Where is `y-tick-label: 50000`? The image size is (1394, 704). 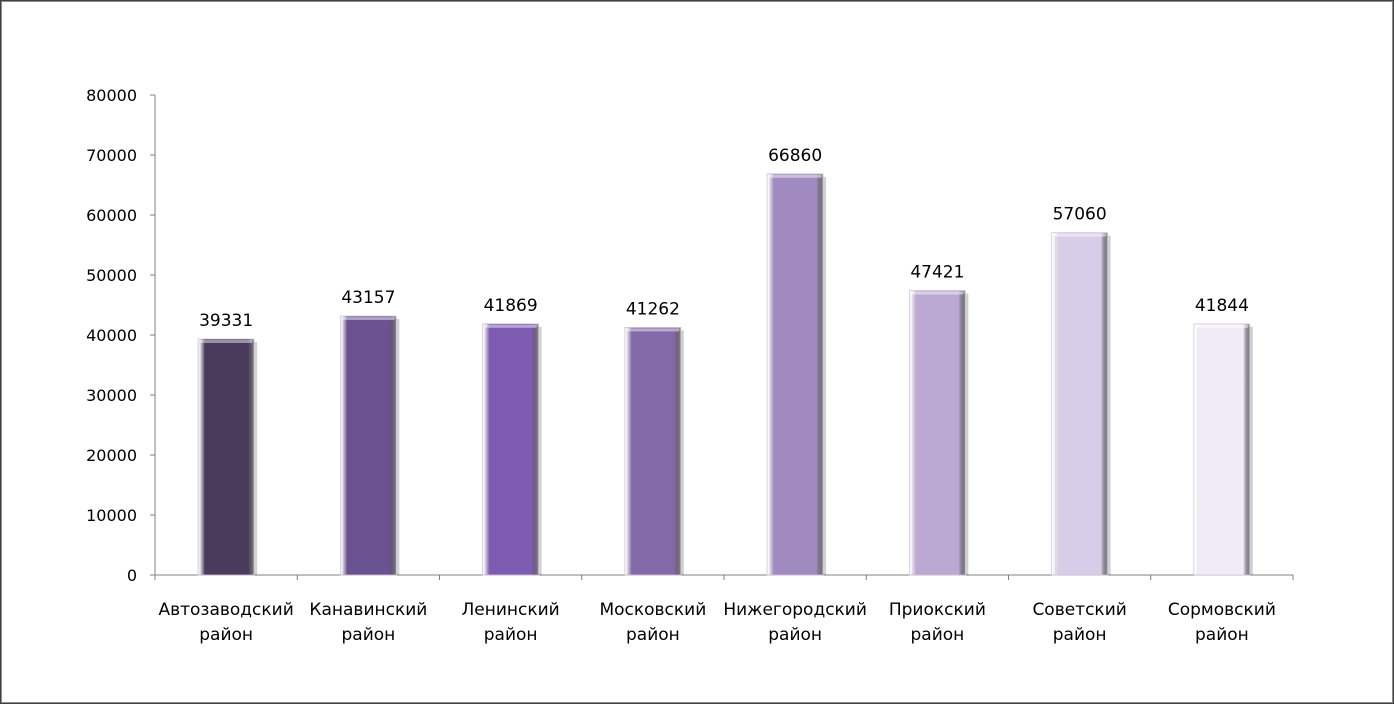 y-tick-label: 50000 is located at coordinates (111, 275).